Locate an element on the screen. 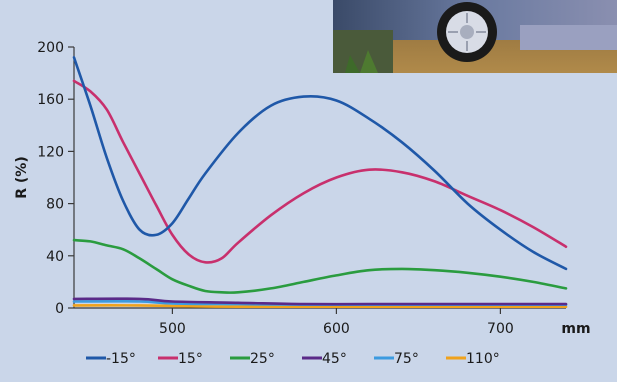 The width and height of the screenshot is (617, 382). x-tick-label: 600 is located at coordinates (336, 329).